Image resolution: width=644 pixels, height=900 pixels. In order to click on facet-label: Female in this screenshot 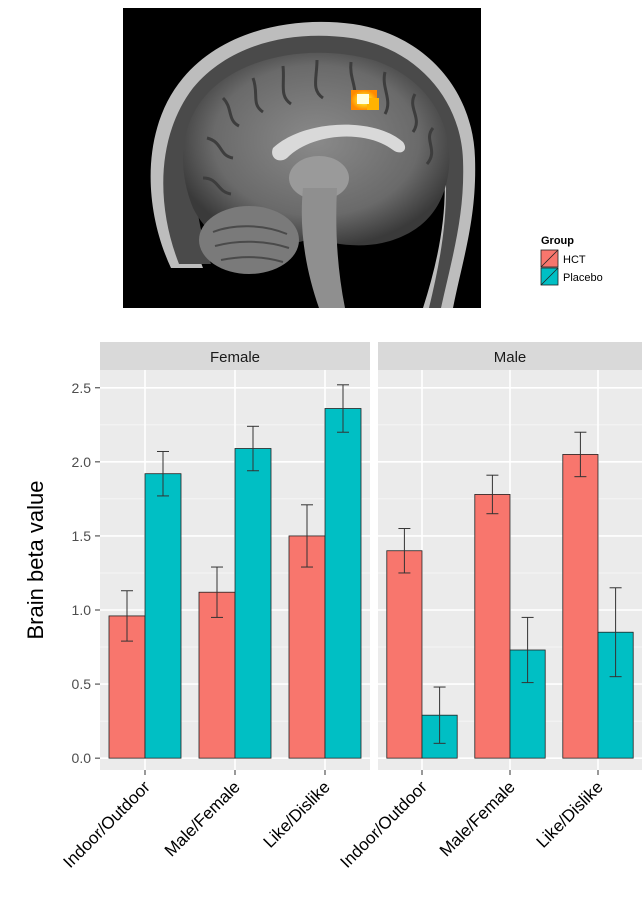, I will do `click(235, 357)`.